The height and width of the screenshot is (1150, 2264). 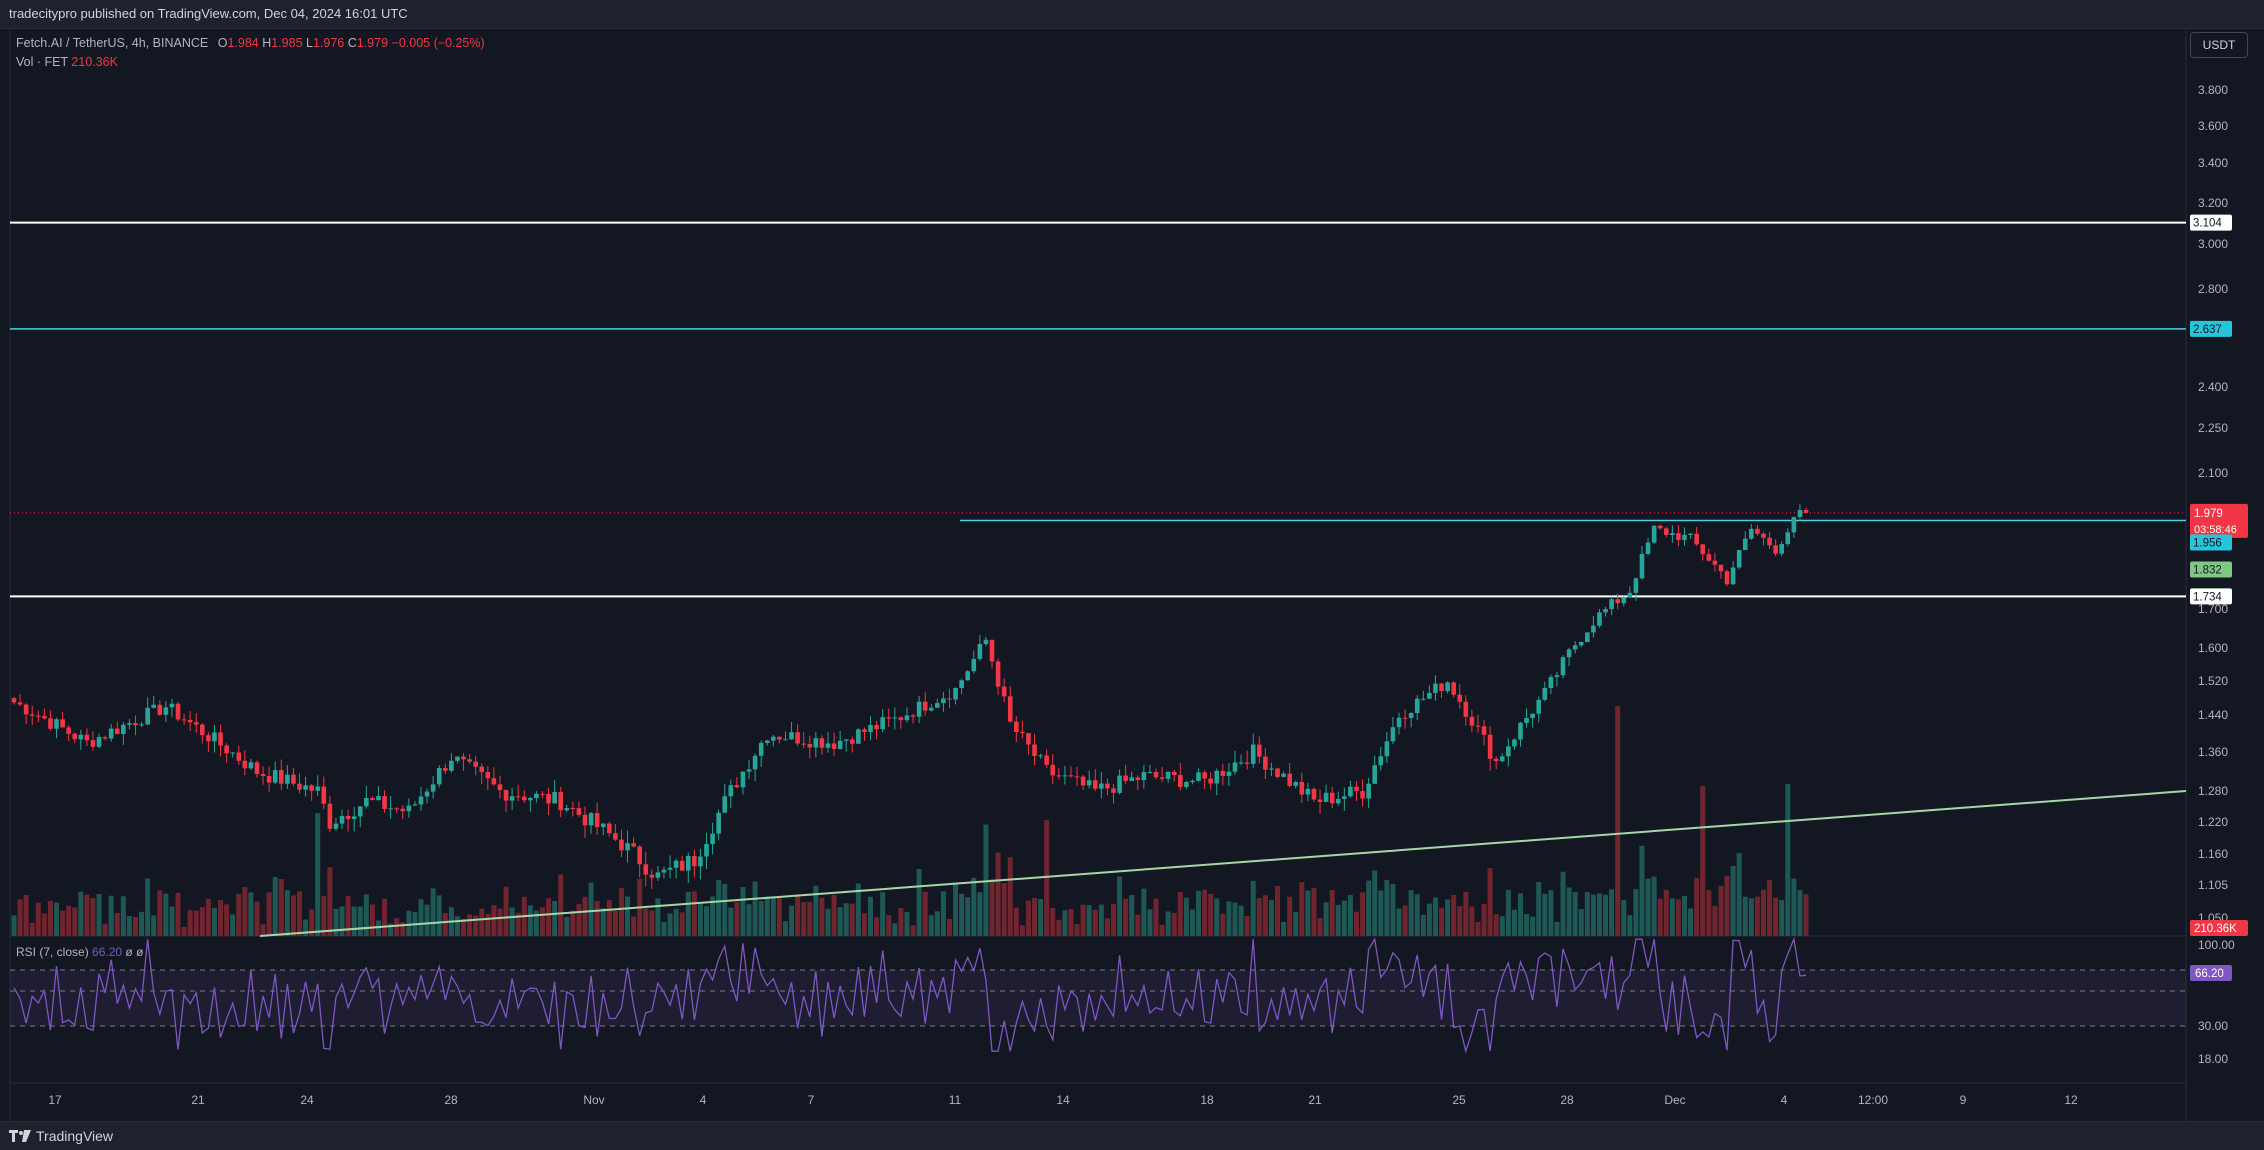 What do you see at coordinates (2207, 330) in the screenshot?
I see `price-tag-2637: 2.637` at bounding box center [2207, 330].